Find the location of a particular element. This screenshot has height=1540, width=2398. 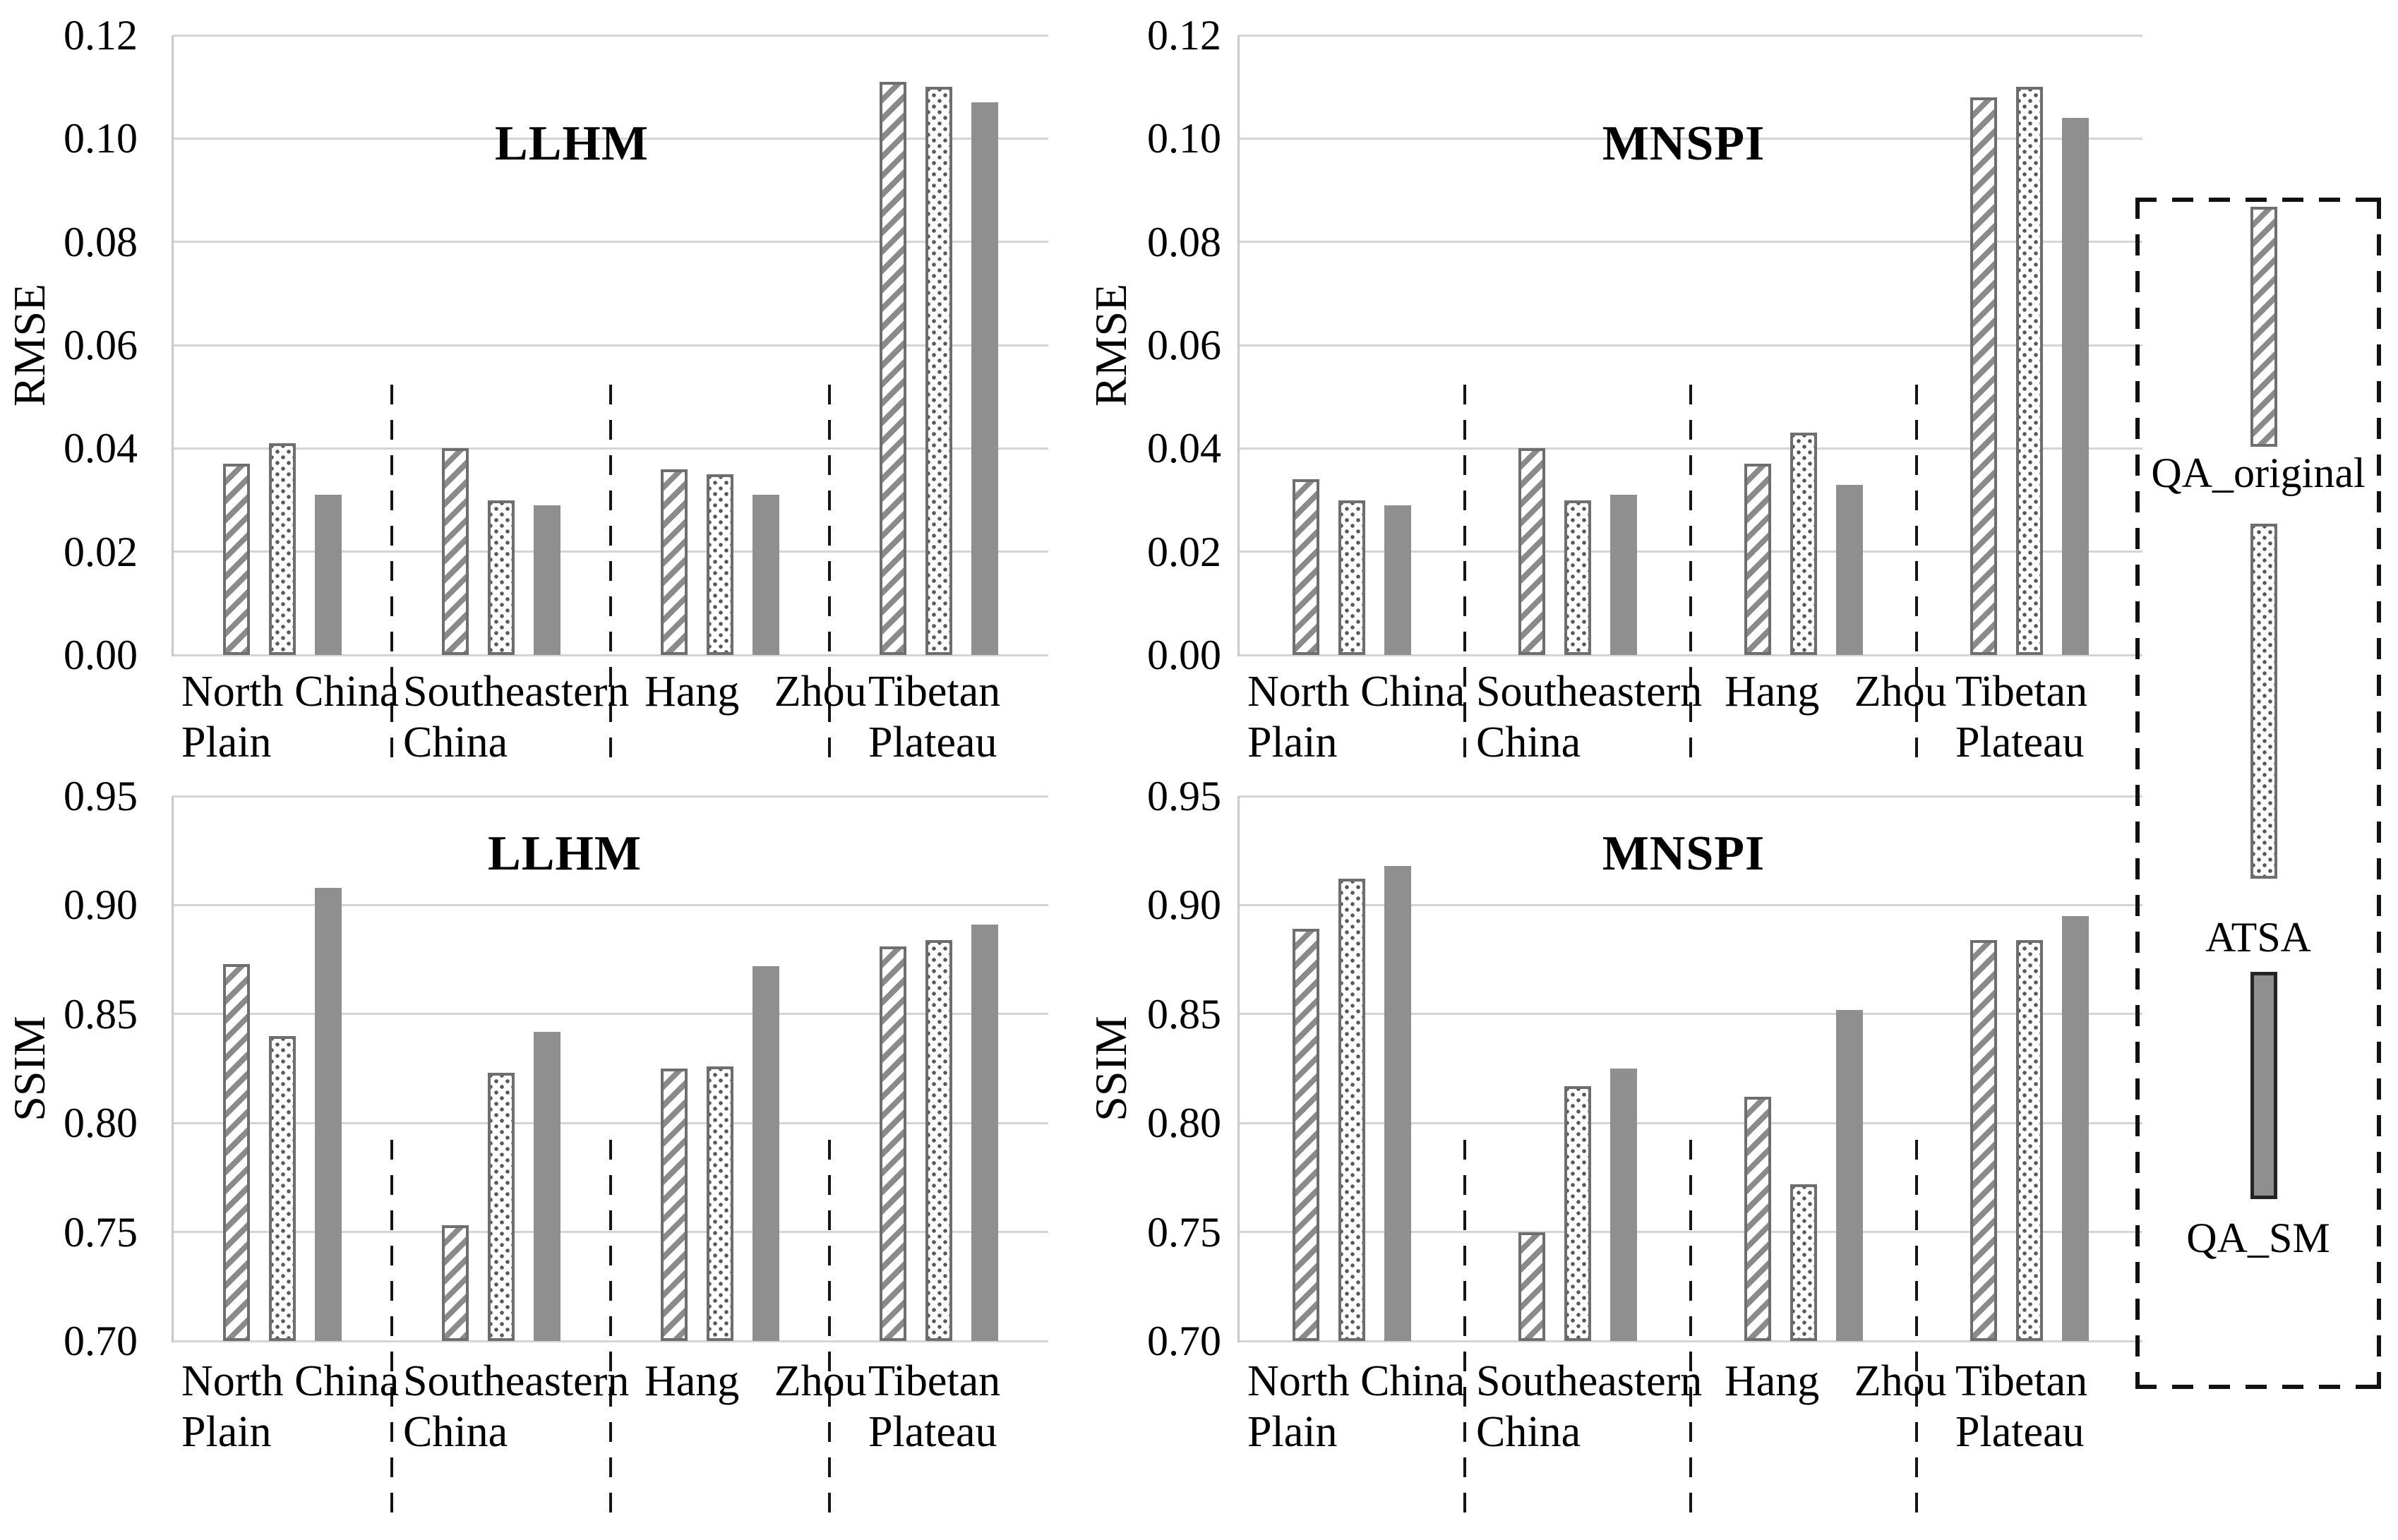

legend-label-atsa: ATSA is located at coordinates (2258, 937).